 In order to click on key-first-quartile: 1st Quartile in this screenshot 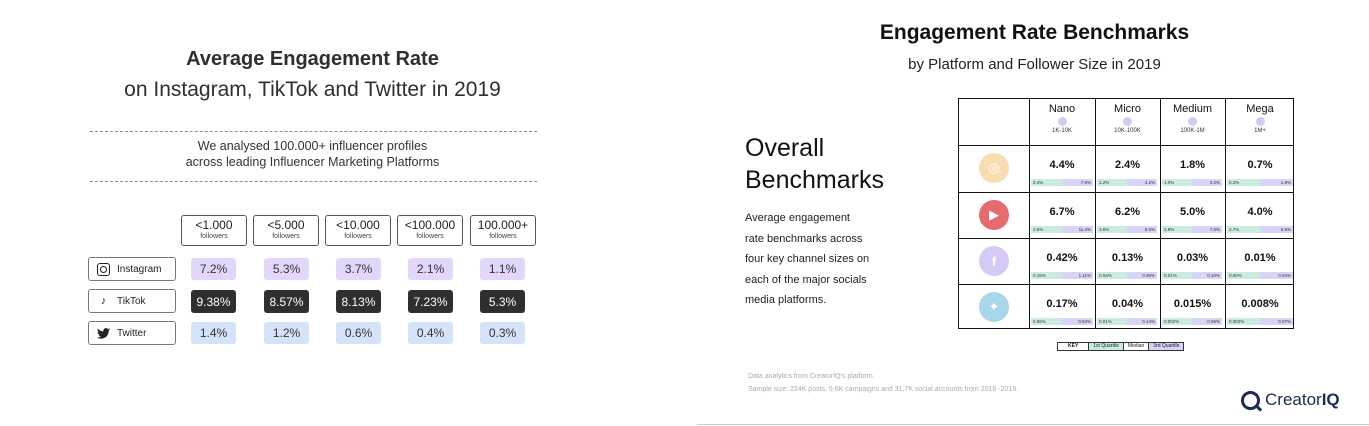, I will do `click(1106, 346)`.